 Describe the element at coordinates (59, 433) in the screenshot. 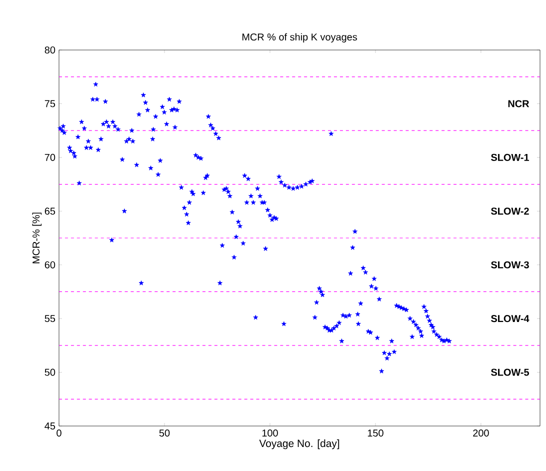

I see `x-tick-label: 0` at that location.